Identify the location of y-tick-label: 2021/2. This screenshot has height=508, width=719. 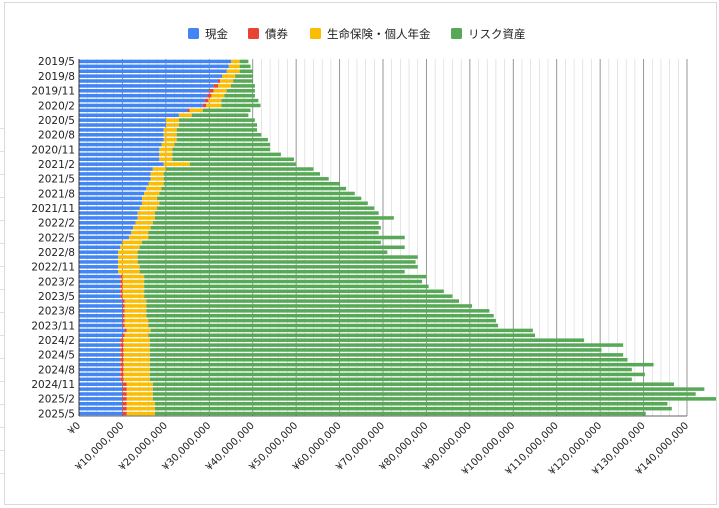
(56, 165).